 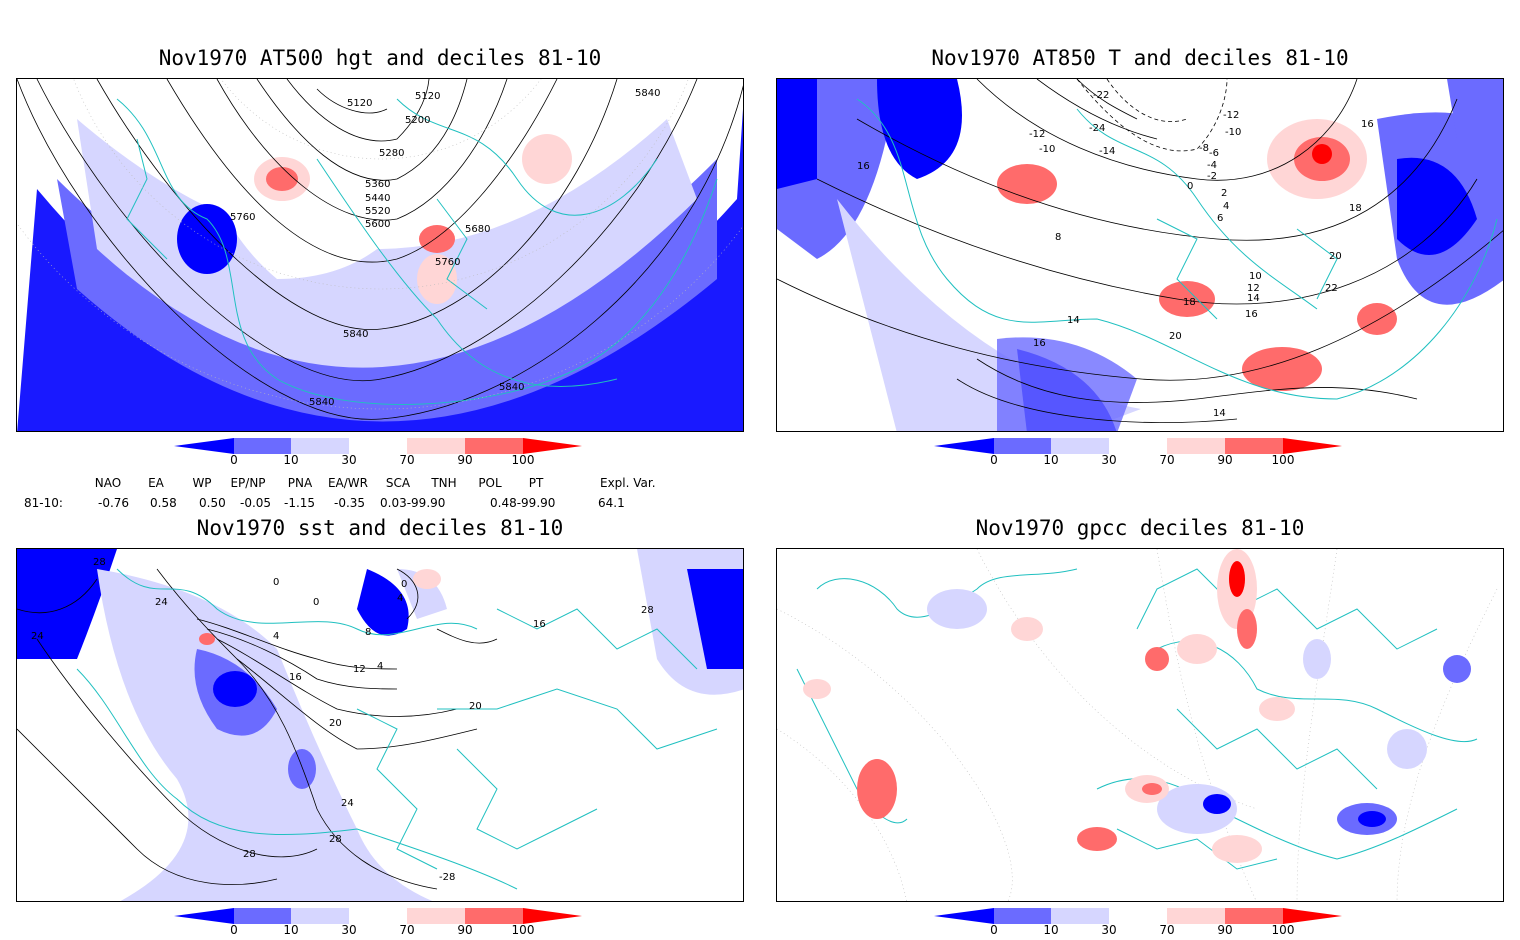 I want to click on index-header: POL, so click(x=490, y=483).